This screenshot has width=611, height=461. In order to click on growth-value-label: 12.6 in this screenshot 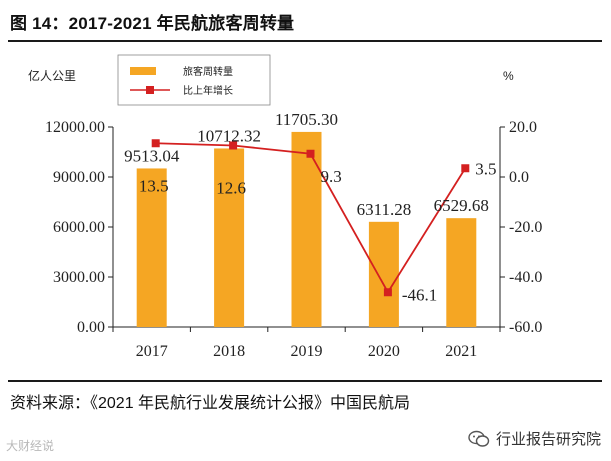, I will do `click(231, 188)`.